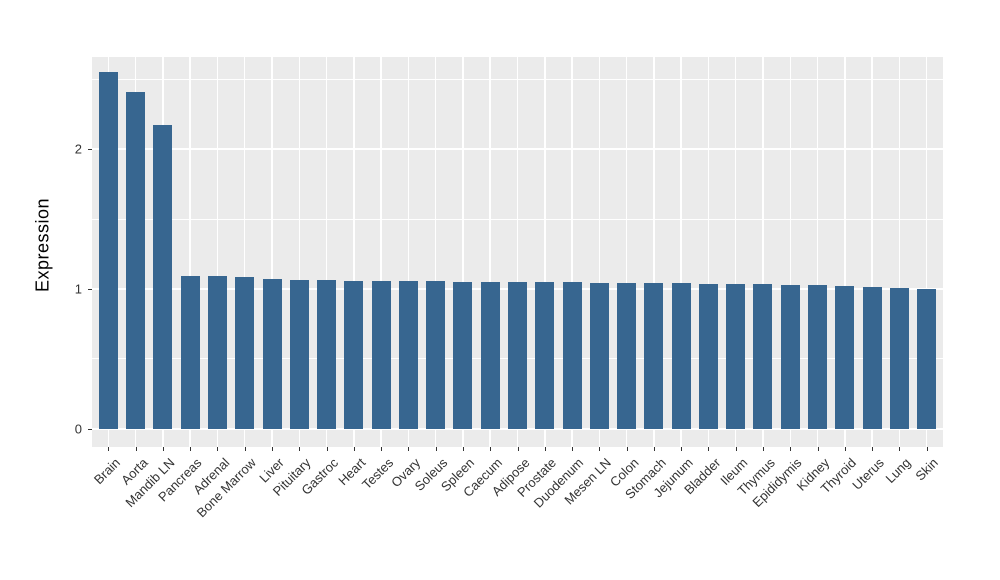 The width and height of the screenshot is (1000, 580). I want to click on bar-soleus, so click(436, 355).